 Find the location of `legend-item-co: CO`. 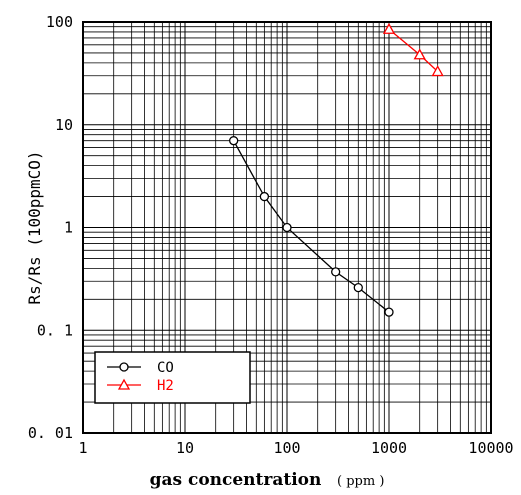

legend-item-co: CO is located at coordinates (140, 368).